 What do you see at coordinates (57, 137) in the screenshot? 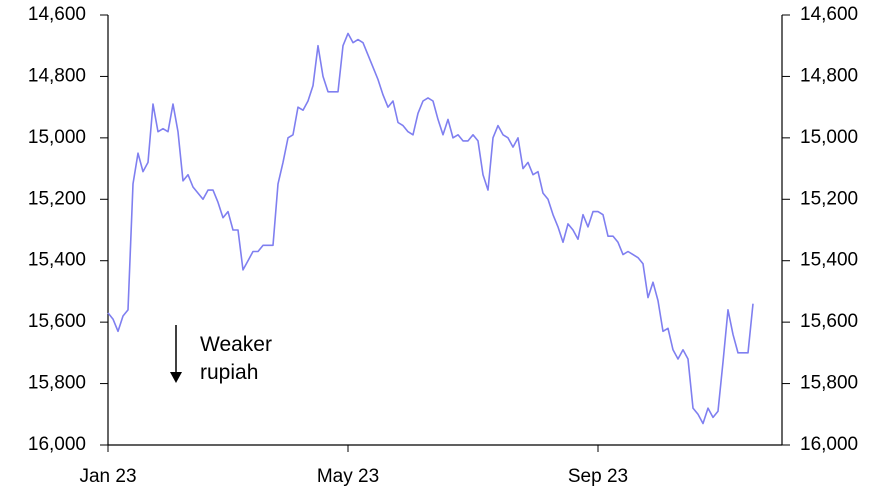
I see `y-tick-label: 15,000` at bounding box center [57, 137].